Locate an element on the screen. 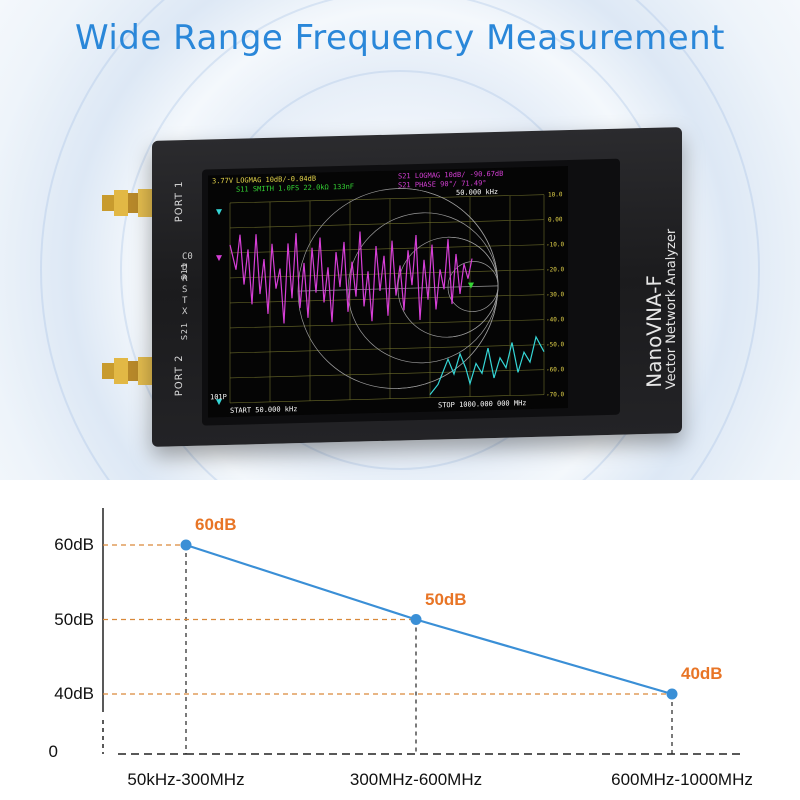  x-tick-label: 600MHz-1000MHz is located at coordinates (682, 779).